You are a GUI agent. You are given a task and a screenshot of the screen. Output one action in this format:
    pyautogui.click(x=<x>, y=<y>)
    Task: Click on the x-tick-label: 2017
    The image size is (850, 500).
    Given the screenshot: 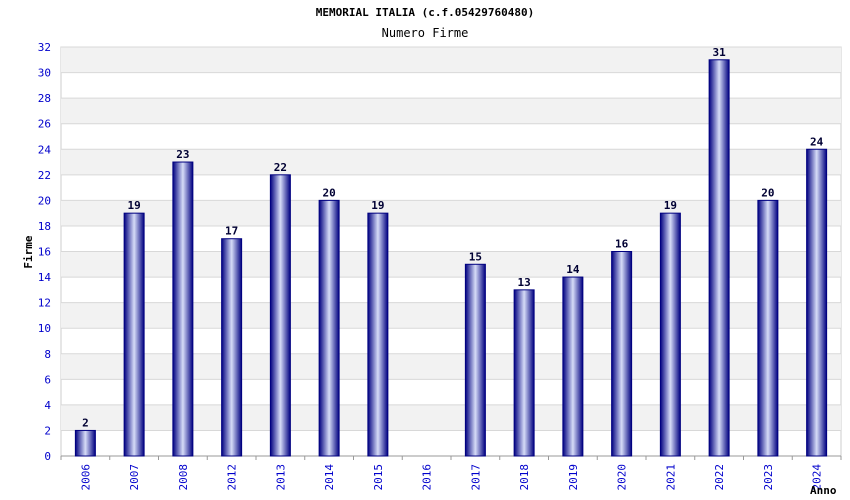 What is the action you would take?
    pyautogui.click(x=475, y=477)
    